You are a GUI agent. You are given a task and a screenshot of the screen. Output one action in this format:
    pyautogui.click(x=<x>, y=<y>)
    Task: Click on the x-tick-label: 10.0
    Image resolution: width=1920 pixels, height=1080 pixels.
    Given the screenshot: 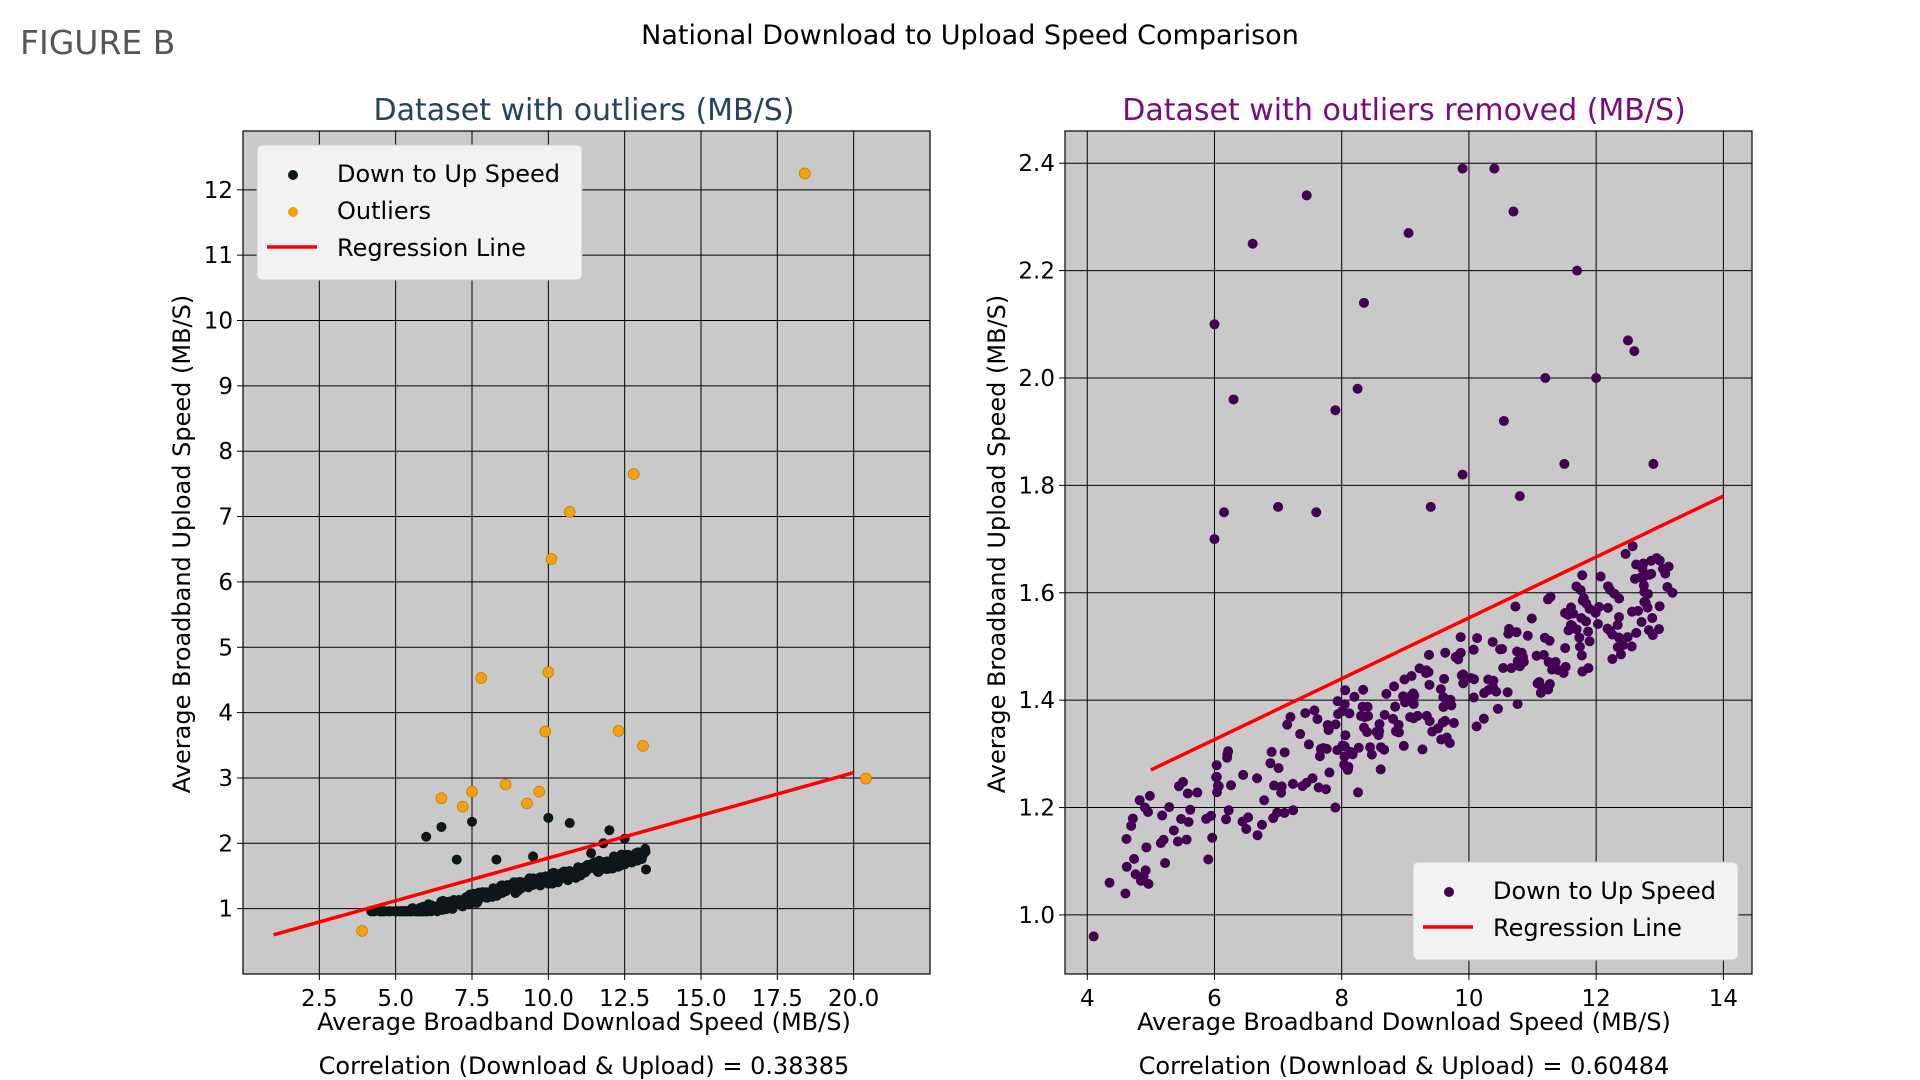 What is the action you would take?
    pyautogui.click(x=548, y=999)
    